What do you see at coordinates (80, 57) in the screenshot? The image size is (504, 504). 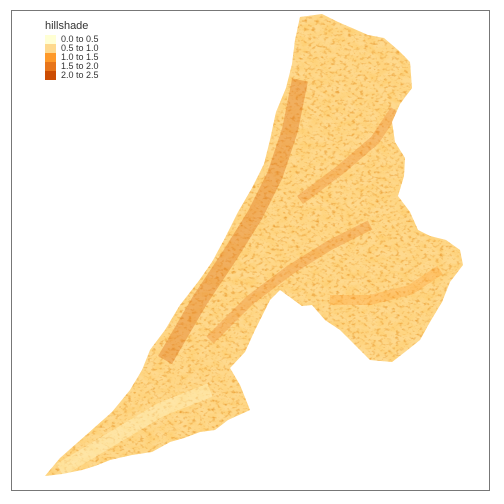 I see `legend-label: 1.0 to 1.5` at bounding box center [80, 57].